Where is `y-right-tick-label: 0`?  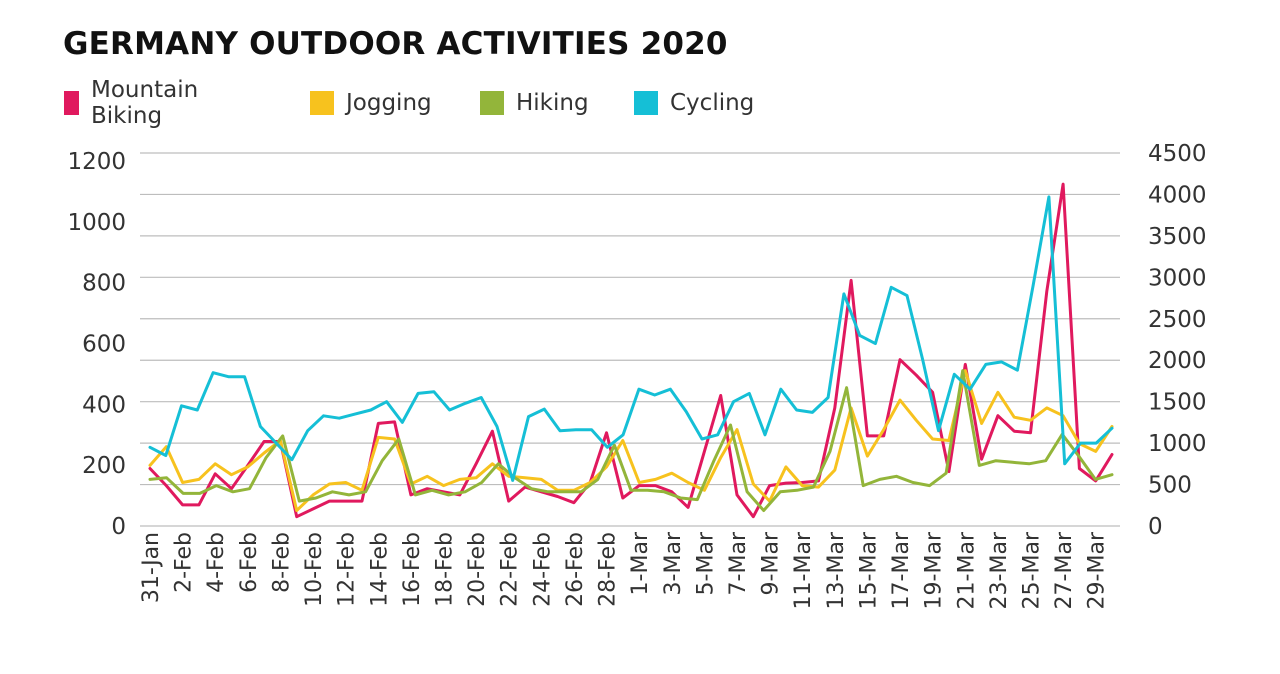 y-right-tick-label: 0 is located at coordinates (1155, 527).